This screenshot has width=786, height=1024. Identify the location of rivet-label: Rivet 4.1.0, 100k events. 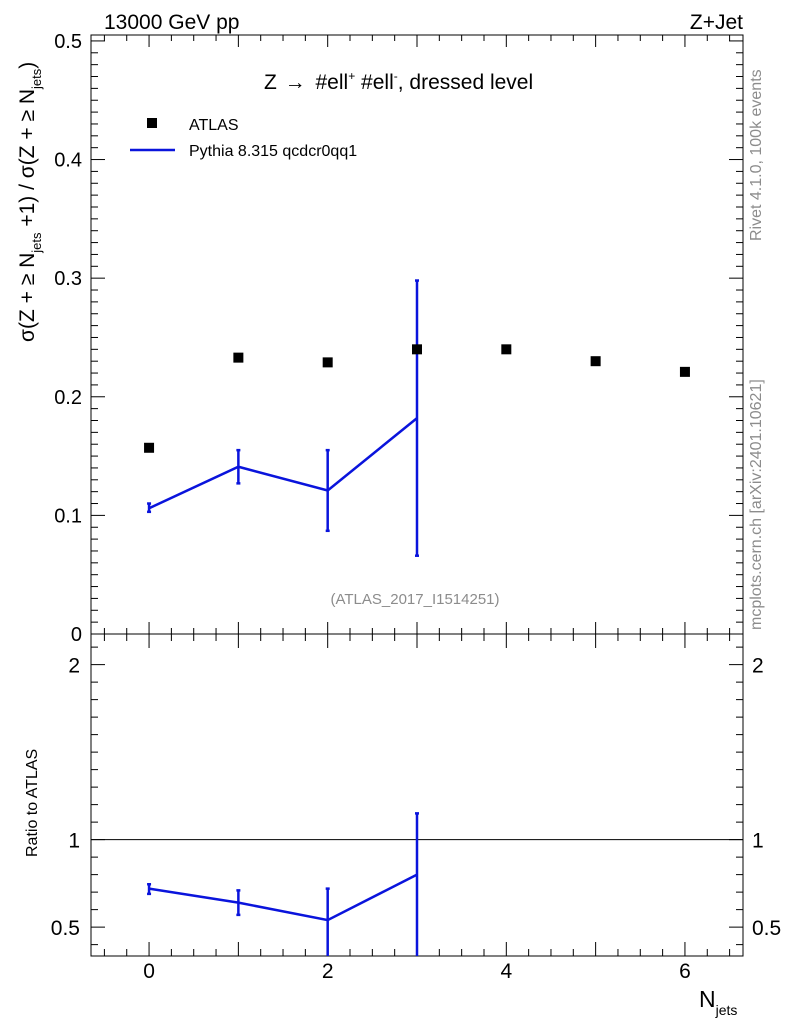
(756, 155).